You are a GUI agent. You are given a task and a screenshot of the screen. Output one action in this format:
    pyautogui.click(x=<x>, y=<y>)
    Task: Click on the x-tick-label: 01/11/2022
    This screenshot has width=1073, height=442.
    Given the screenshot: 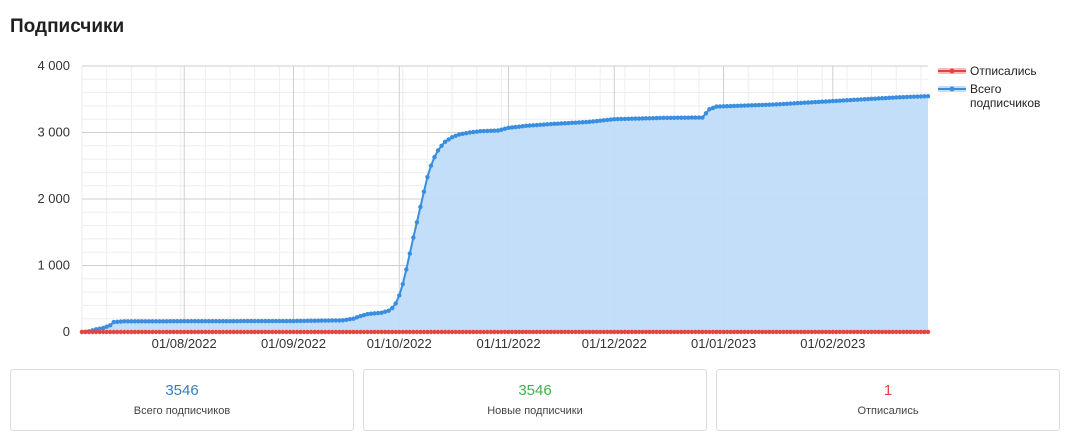 What is the action you would take?
    pyautogui.click(x=508, y=343)
    